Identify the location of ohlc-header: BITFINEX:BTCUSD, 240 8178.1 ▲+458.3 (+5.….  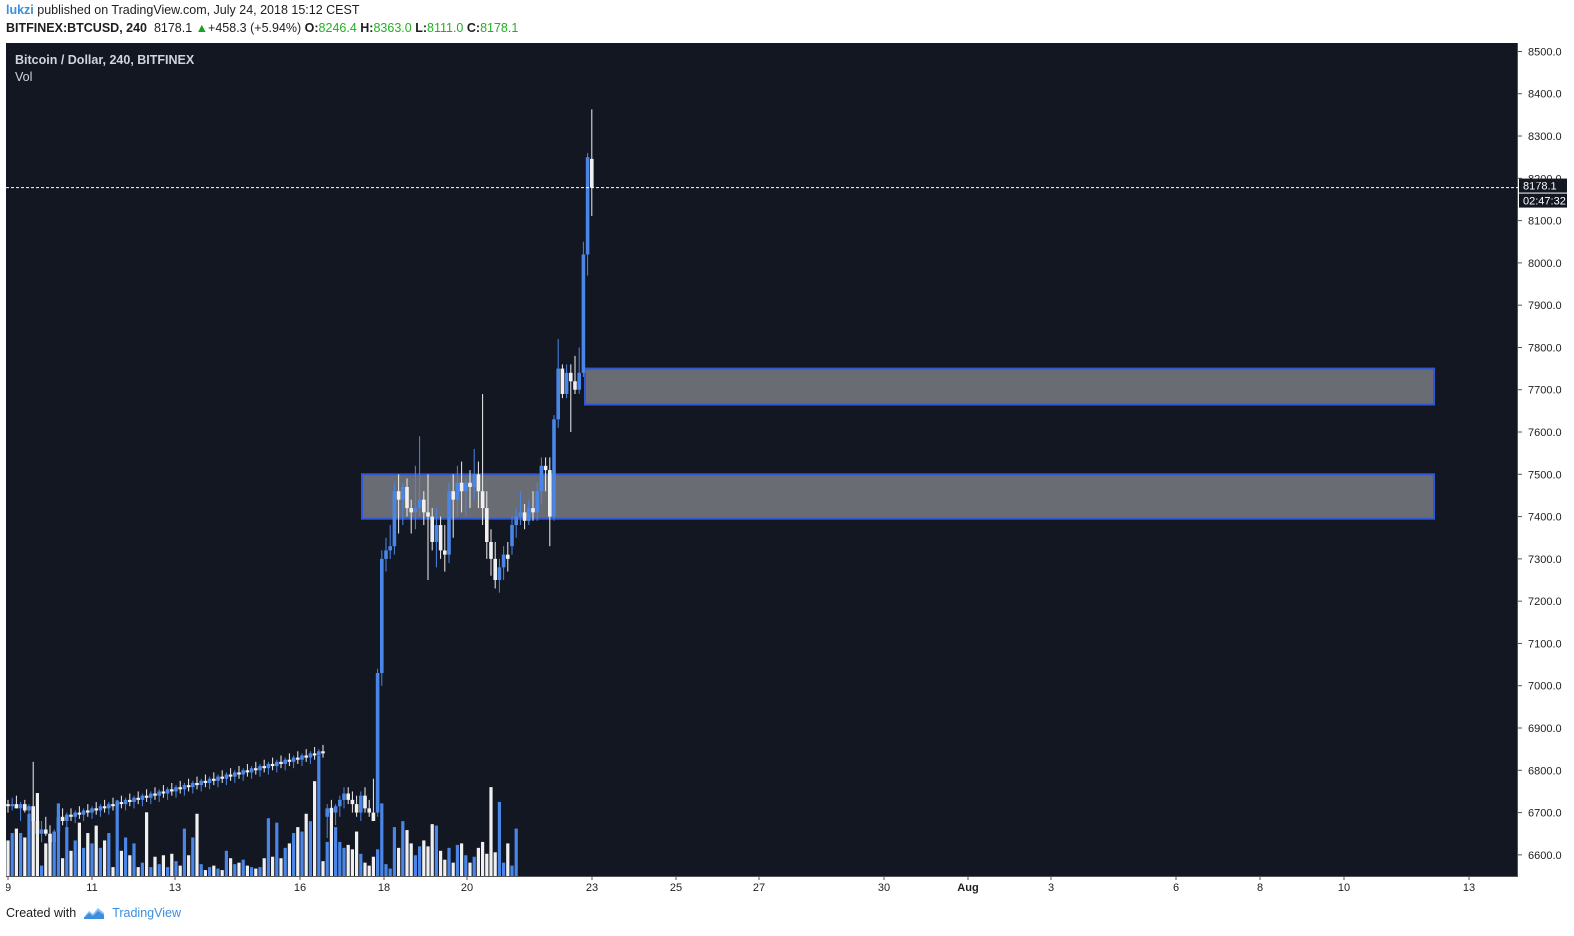
(262, 28).